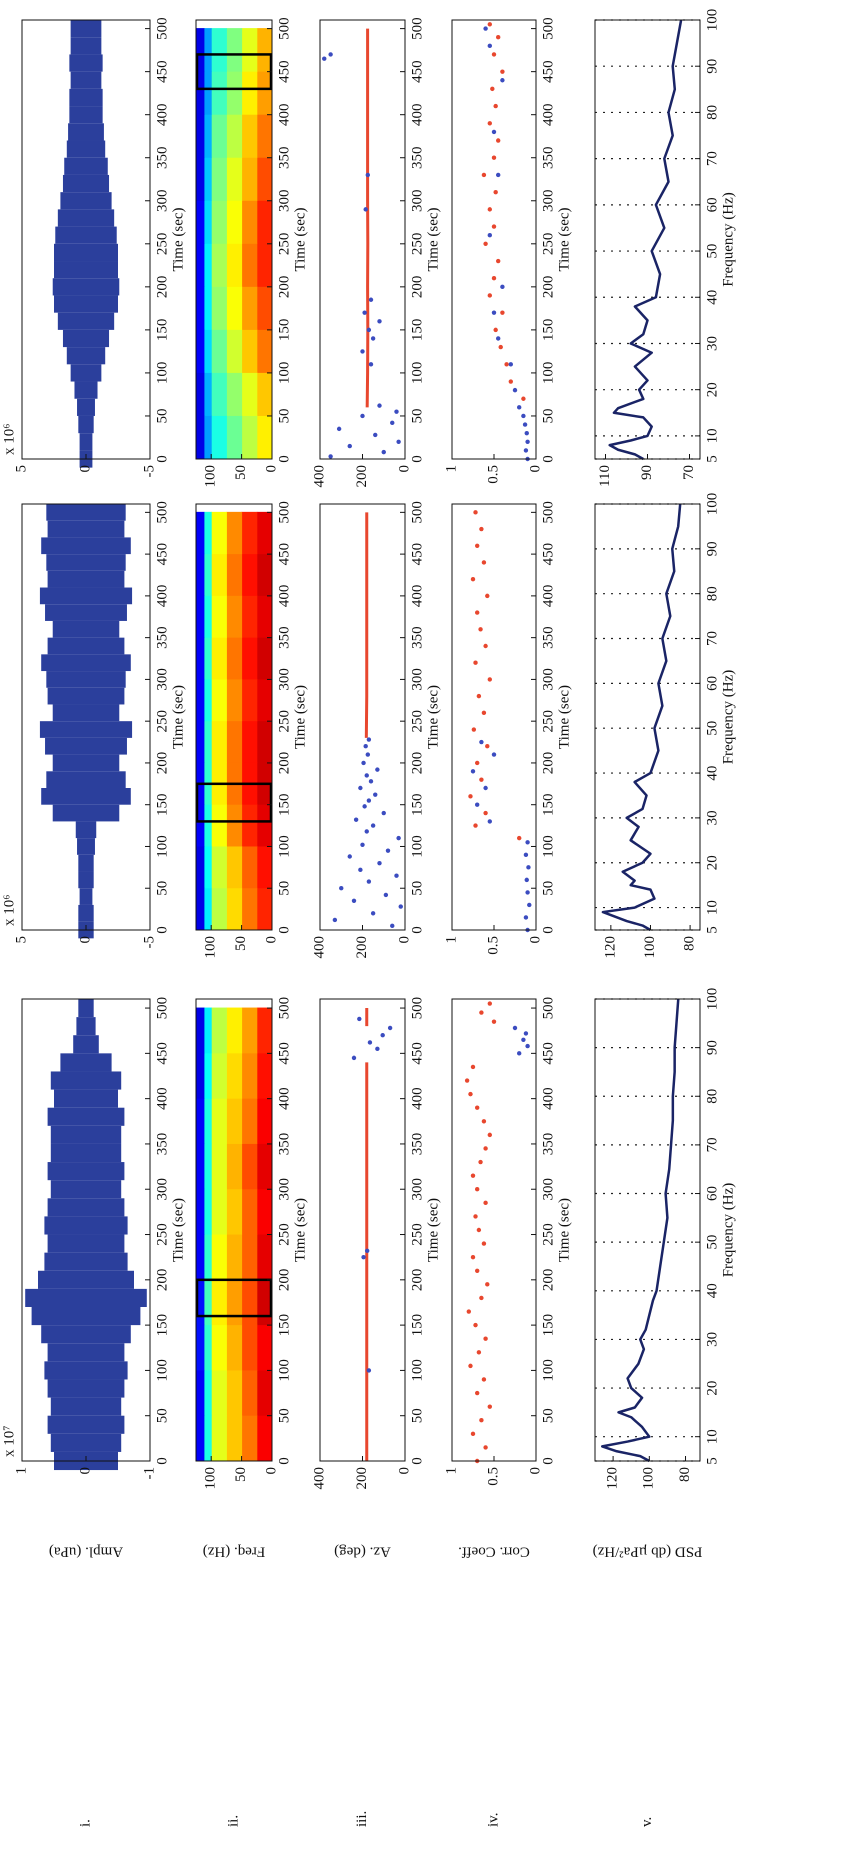 This screenshot has width=867, height=1851. I want to click on y-tick-label: 400, so click(319, 1478).